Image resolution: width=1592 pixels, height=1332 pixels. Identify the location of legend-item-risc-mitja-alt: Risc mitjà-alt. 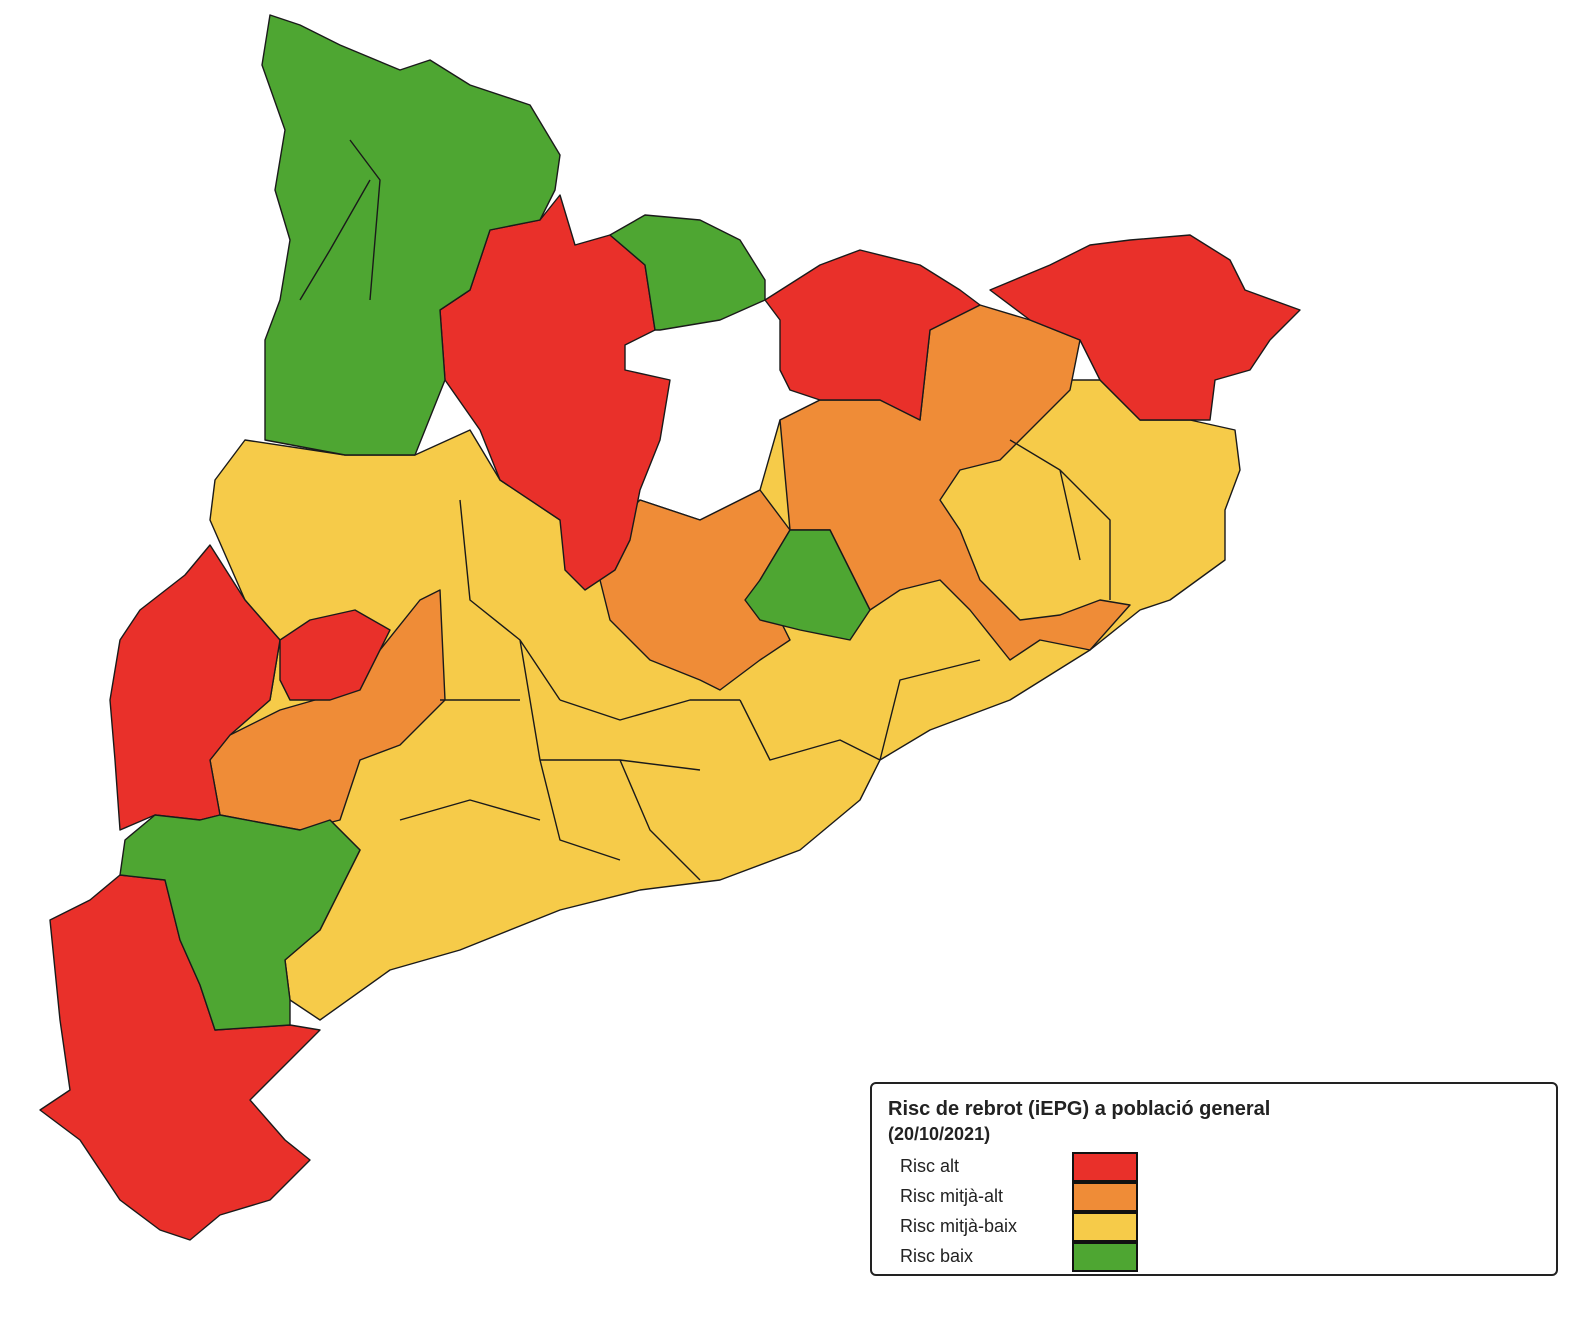
(1214, 1197).